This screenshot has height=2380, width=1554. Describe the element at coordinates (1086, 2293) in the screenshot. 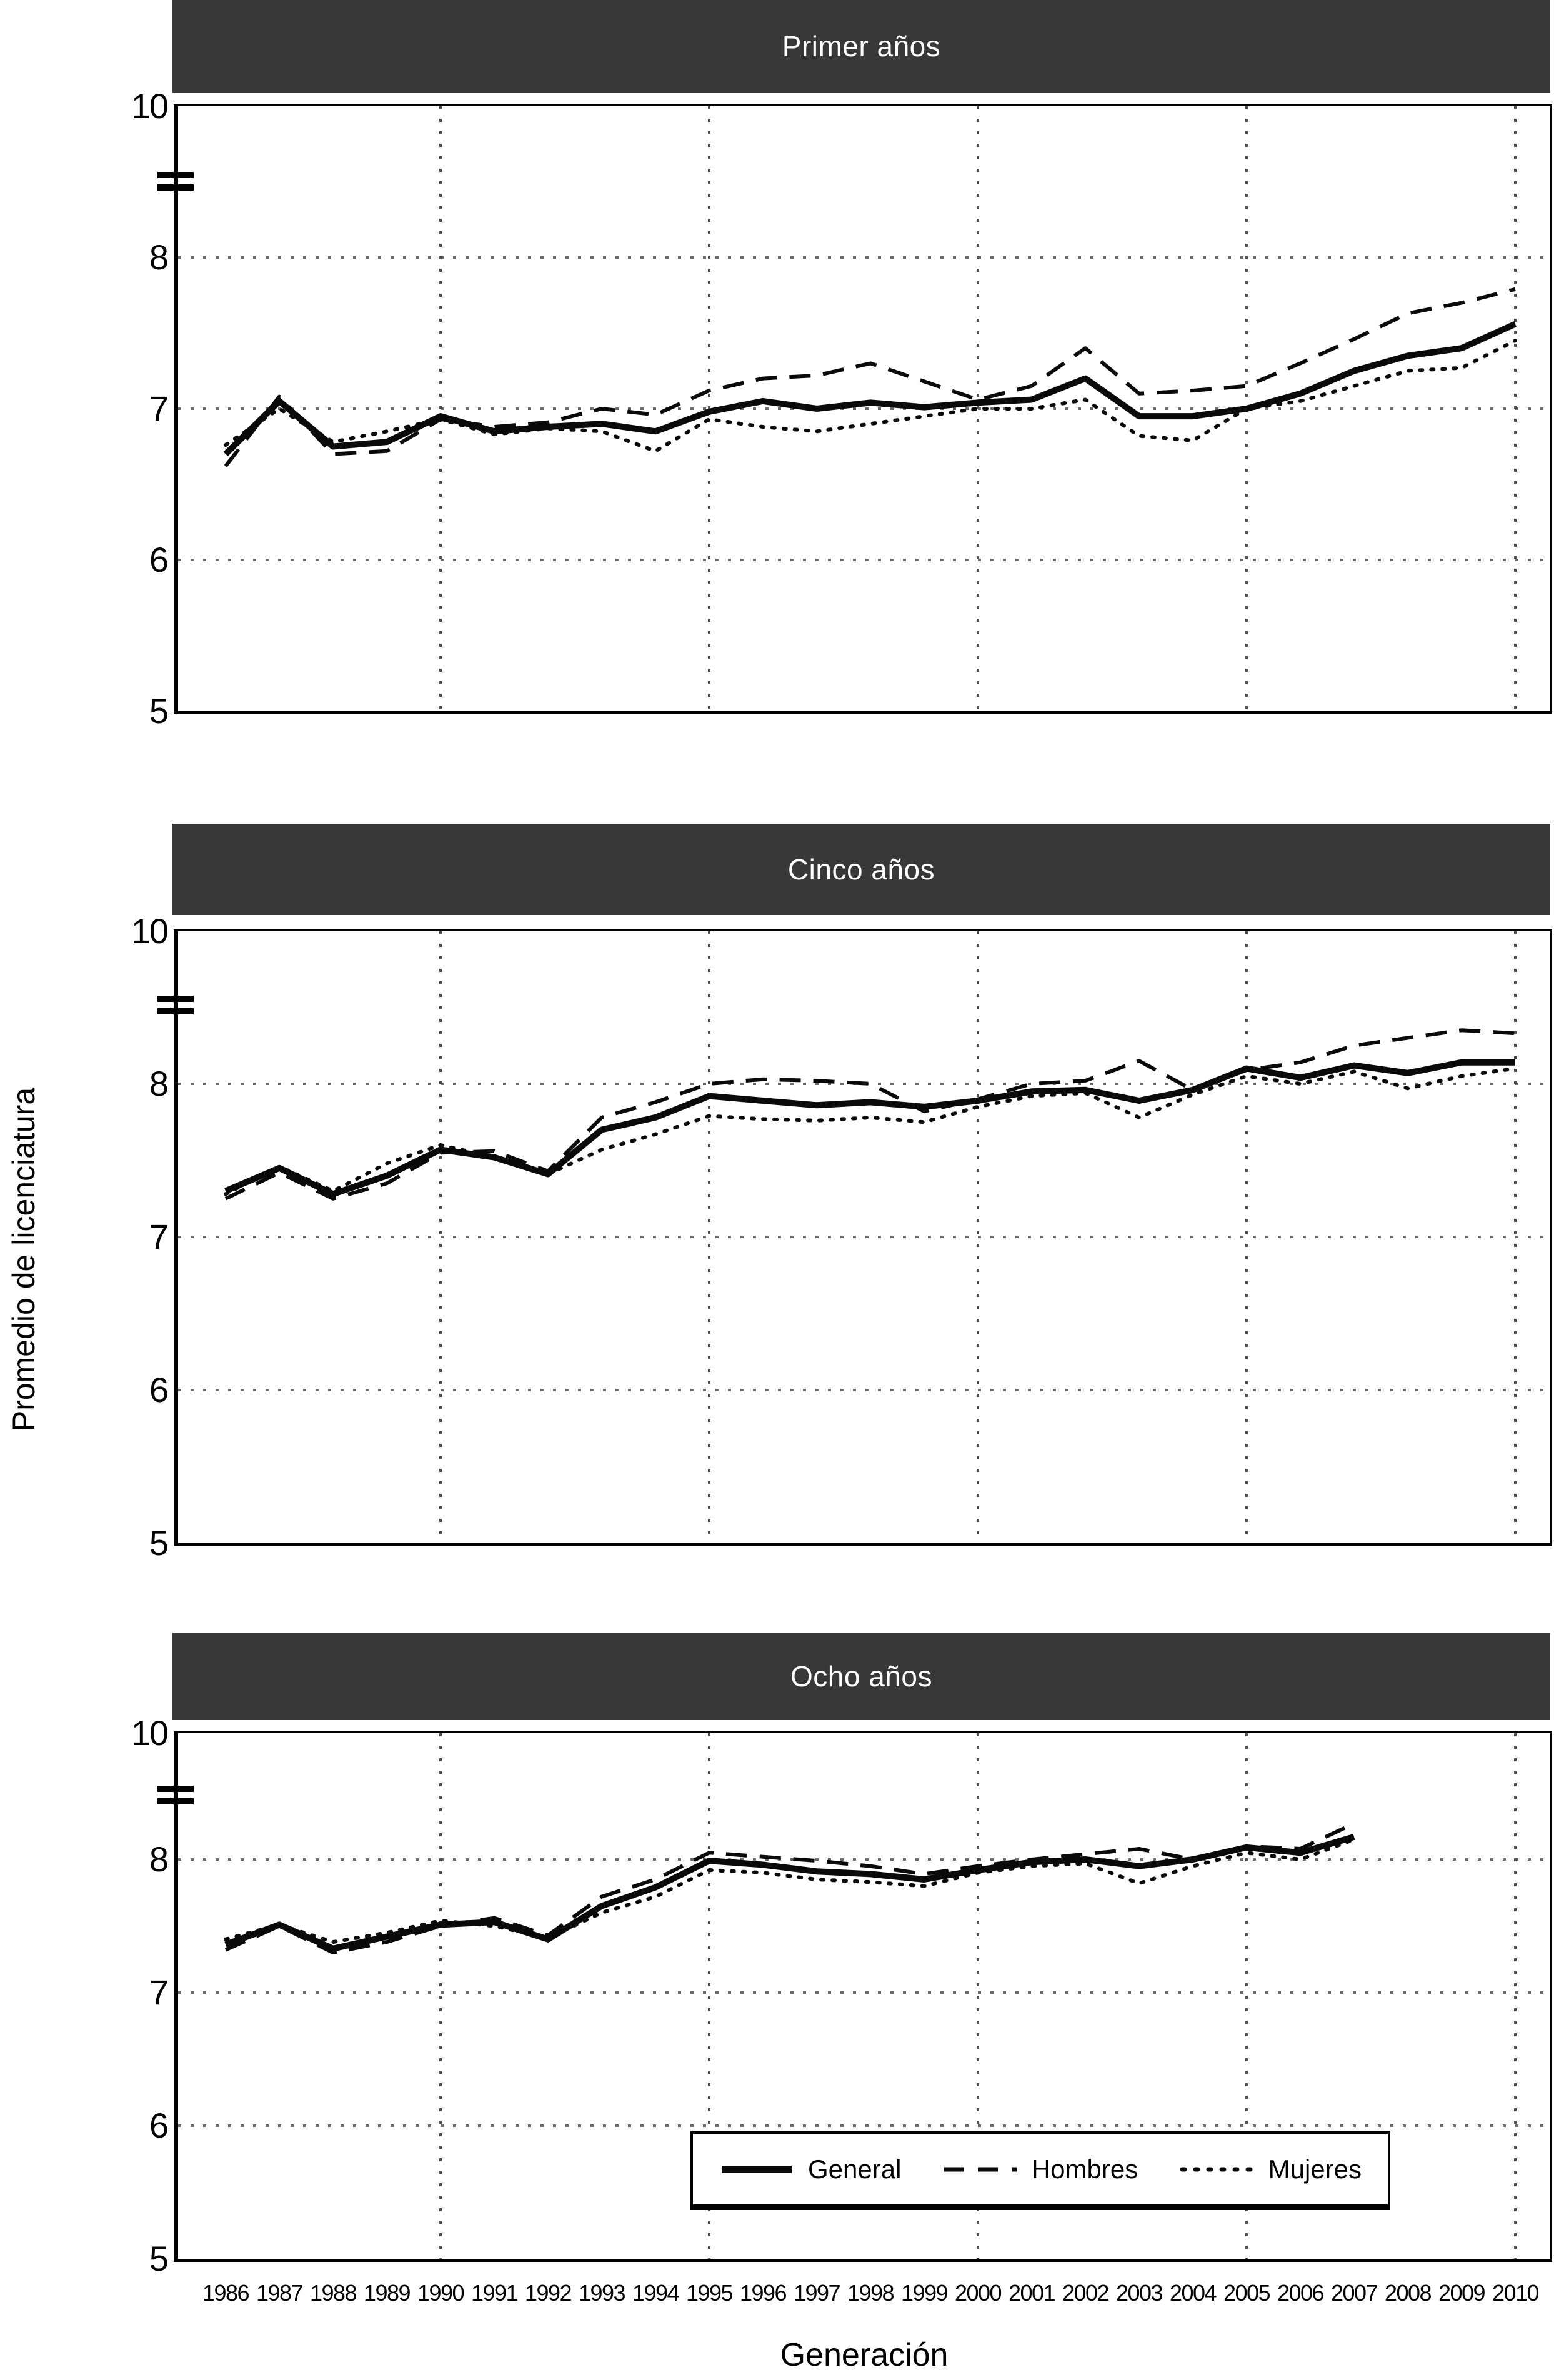

I see `x-tick-label-2002: 2002` at that location.